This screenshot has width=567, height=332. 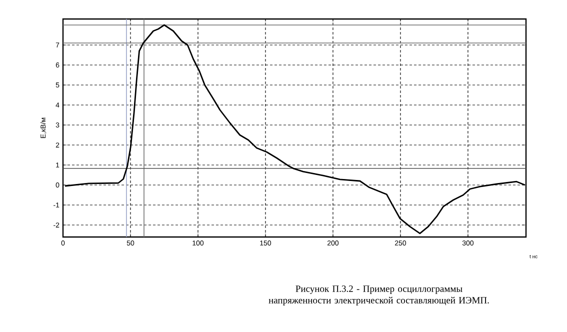 I want to click on text: Рисунок П.3.2 - Пример осциллограммы напряженности электрической составляющей ИЭМП., so click(x=378, y=296).